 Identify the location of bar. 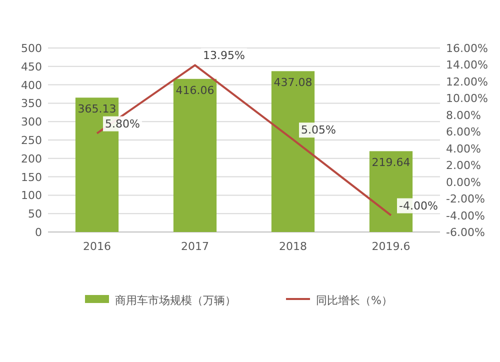
(195, 155).